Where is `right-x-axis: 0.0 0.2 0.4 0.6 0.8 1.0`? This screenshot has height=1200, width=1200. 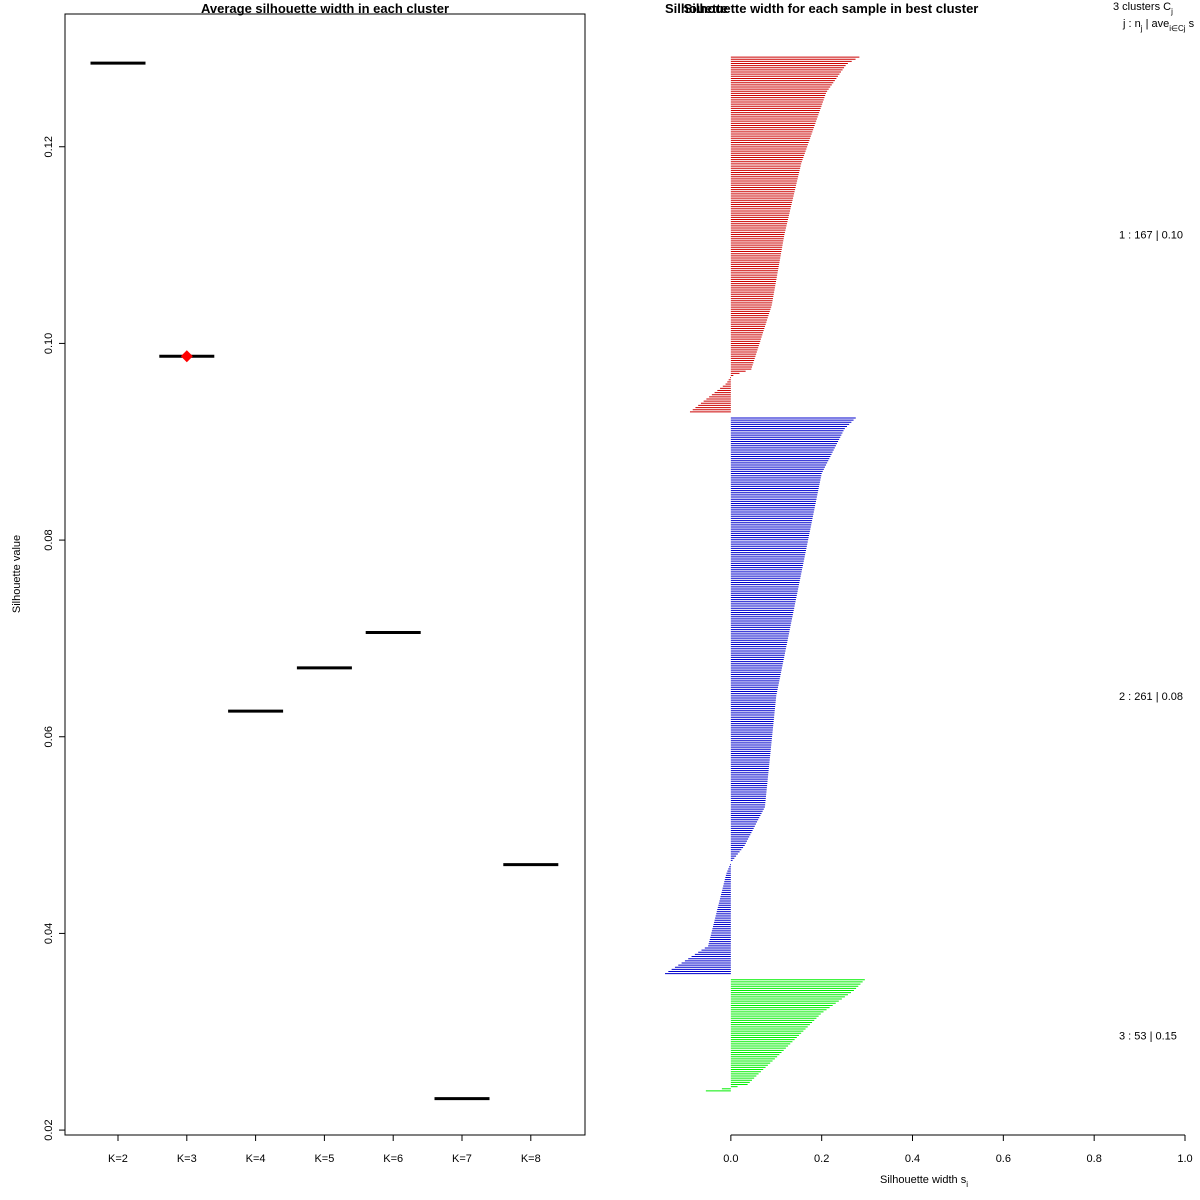
right-x-axis: 0.0 0.2 0.4 0.6 0.8 1.0 is located at coordinates (958, 1149).